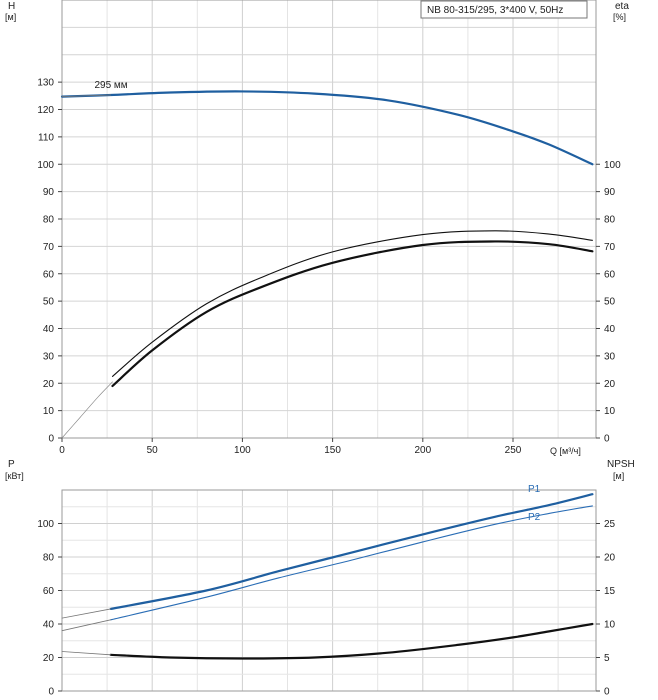 This screenshot has height=700, width=658. I want to click on lower-left-ticks: 0 20 40 60 80 100, so click(49, 608).